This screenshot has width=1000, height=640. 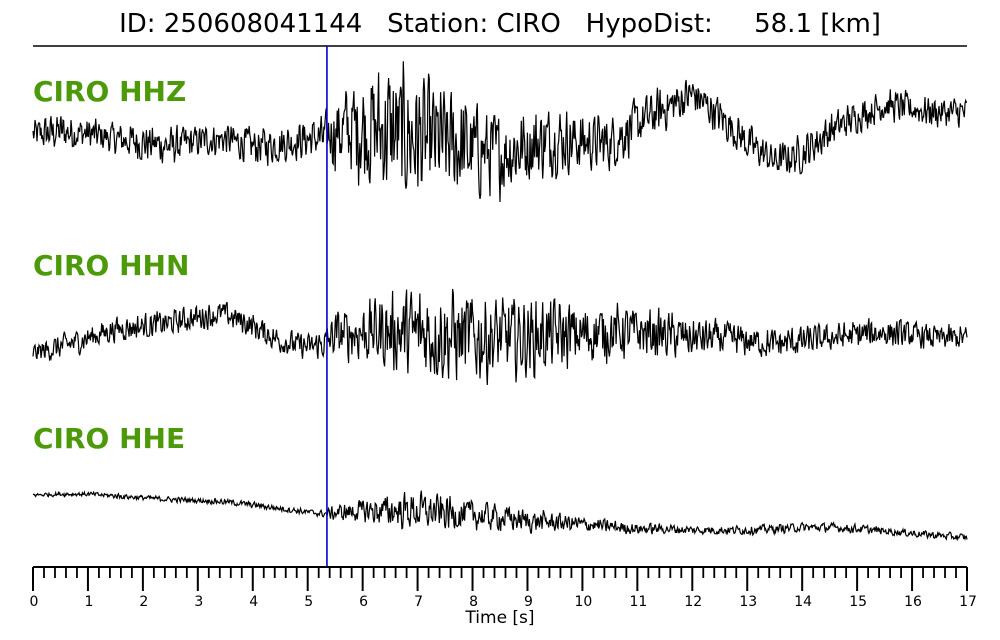 I want to click on channel-label-ciro-hhz: CIRO HHZ, so click(x=109, y=91).